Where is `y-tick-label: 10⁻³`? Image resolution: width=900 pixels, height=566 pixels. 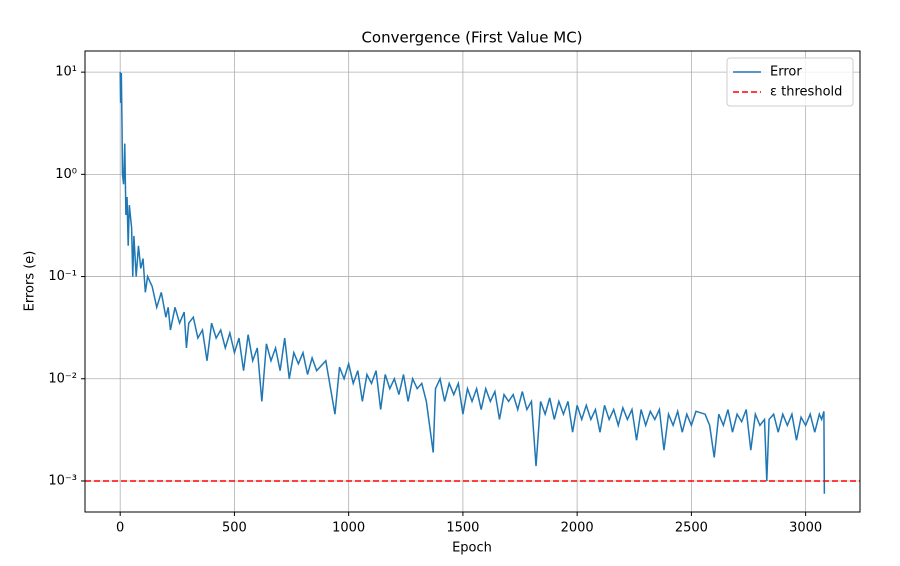 y-tick-label: 10⁻³ is located at coordinates (62, 480).